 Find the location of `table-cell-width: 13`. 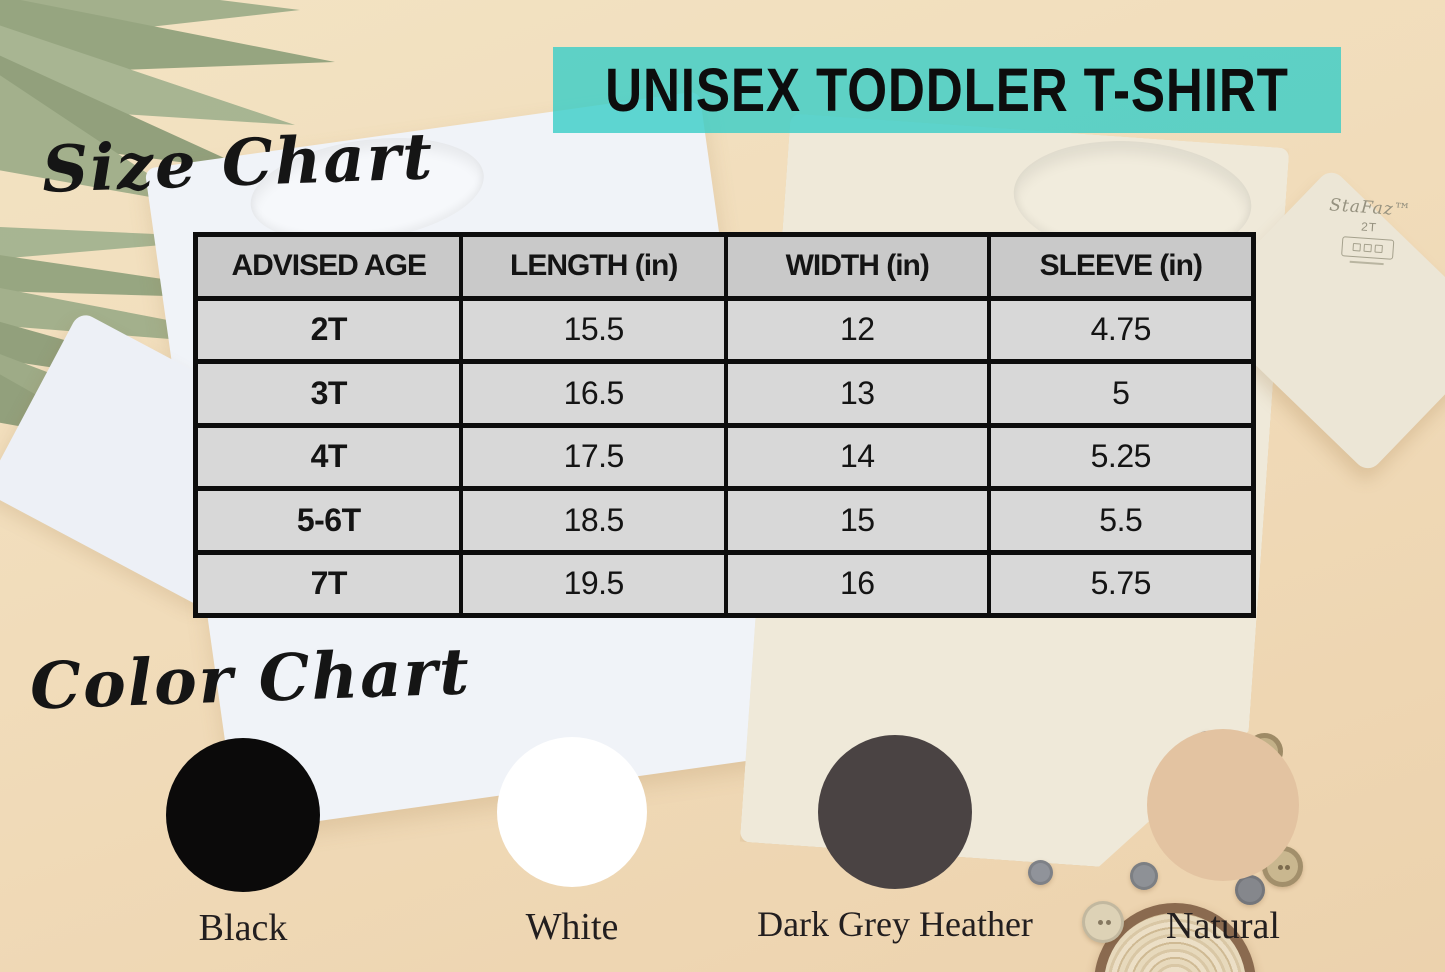

table-cell-width: 13 is located at coordinates (857, 393).